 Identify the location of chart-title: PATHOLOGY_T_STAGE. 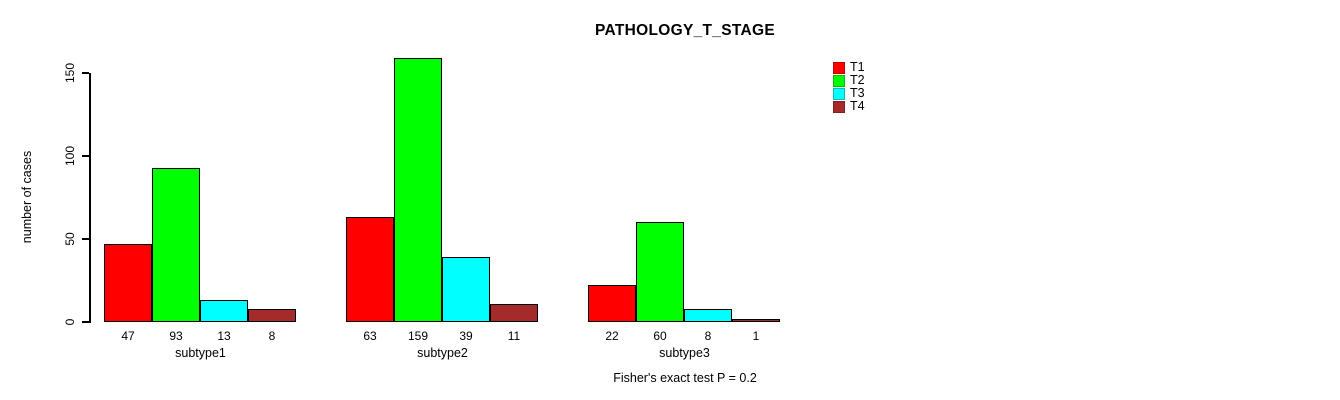
(685, 30).